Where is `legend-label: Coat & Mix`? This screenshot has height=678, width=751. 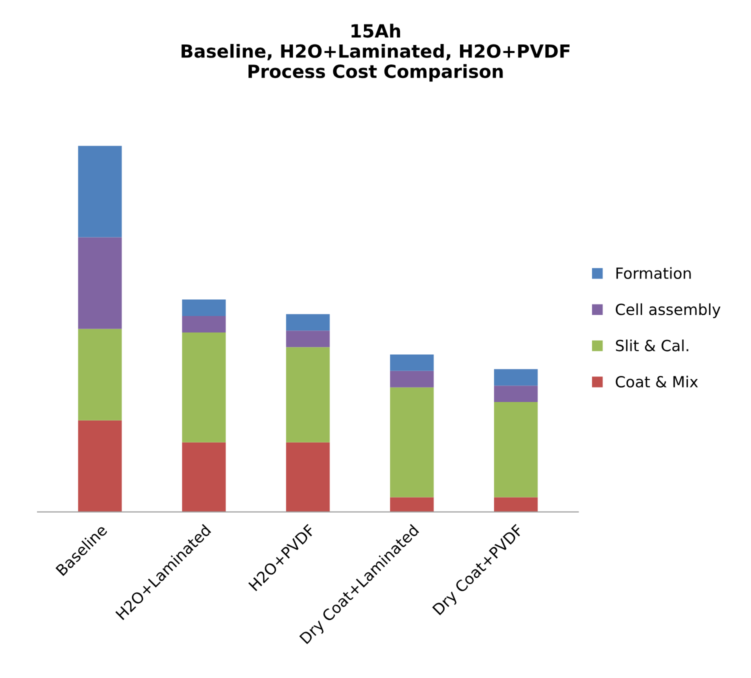
legend-label: Coat & Mix is located at coordinates (657, 382).